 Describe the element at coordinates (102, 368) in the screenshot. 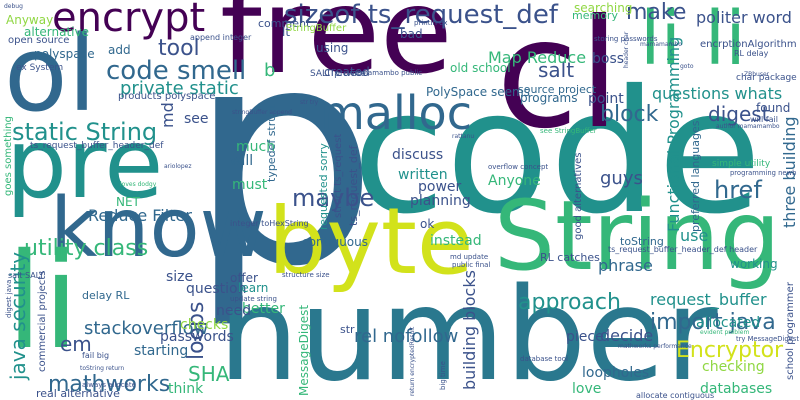

I see `word-tostring-return: toString return` at that location.